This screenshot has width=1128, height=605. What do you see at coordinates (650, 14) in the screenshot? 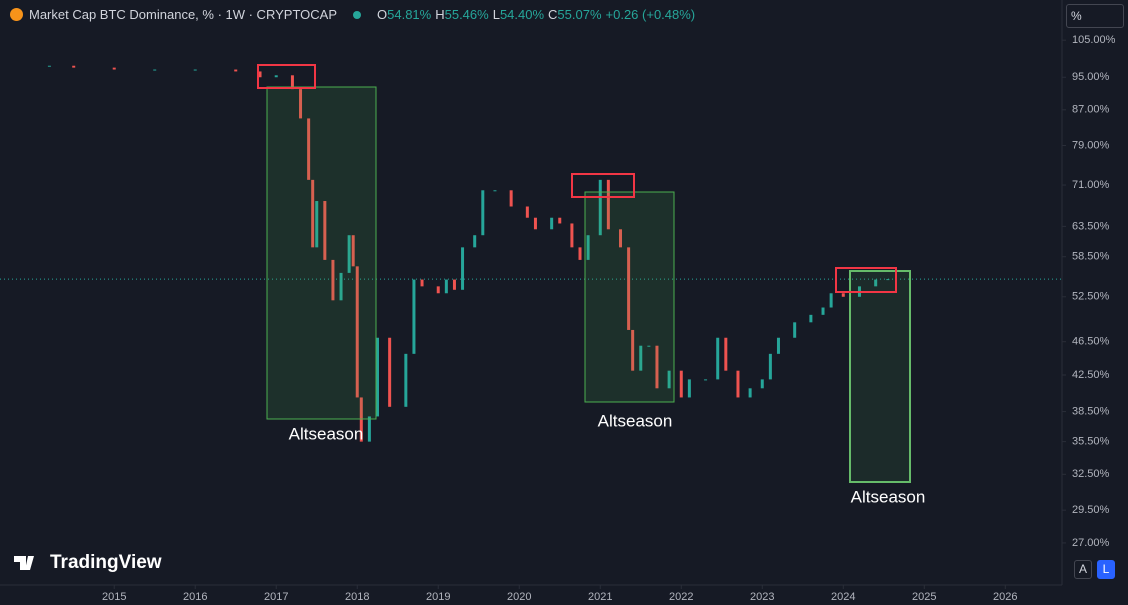
I see `change: +0.26 (+0.48%)` at bounding box center [650, 14].